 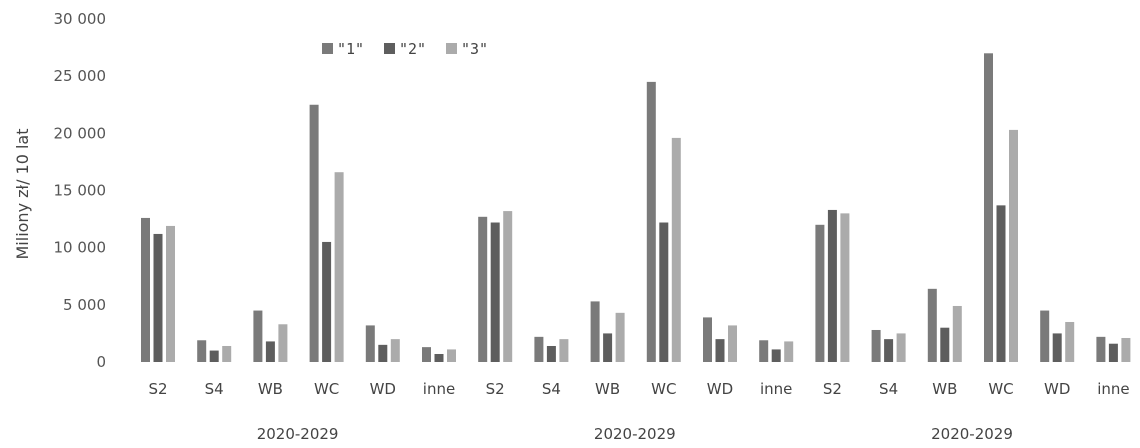 I want to click on legend-label: "1", so click(x=350, y=49).